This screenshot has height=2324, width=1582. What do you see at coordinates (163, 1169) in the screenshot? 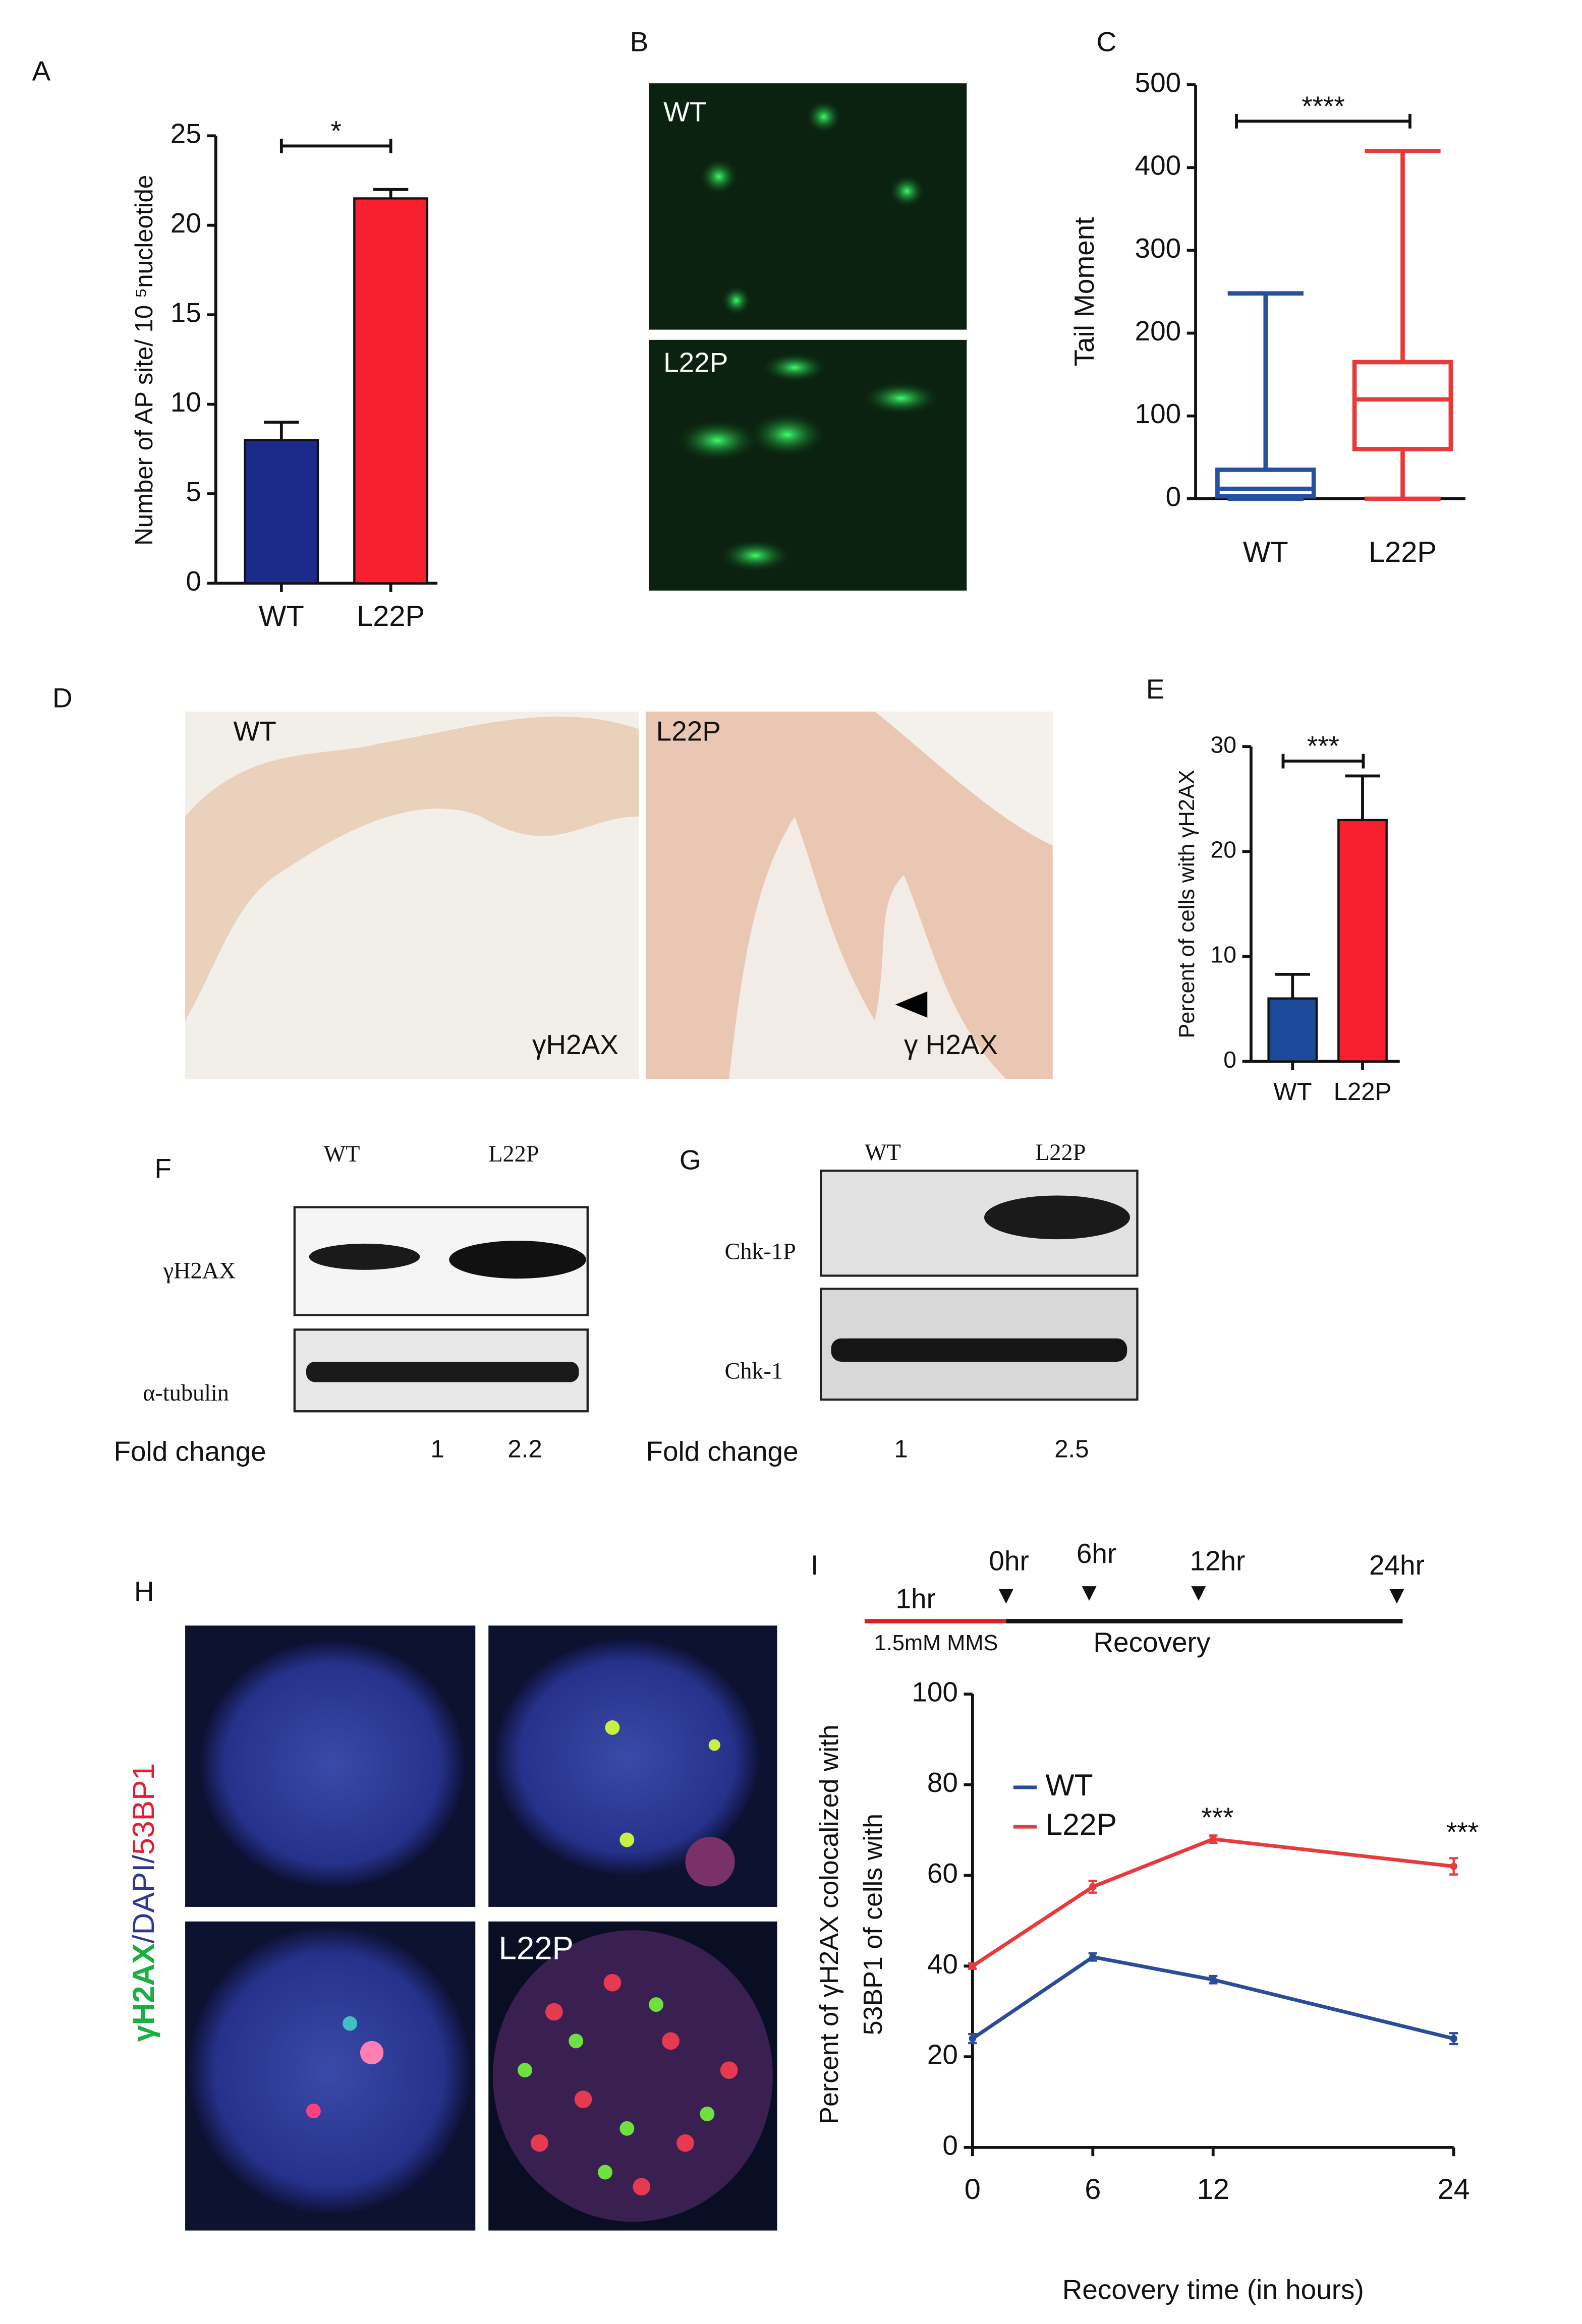
I see `panel-letter: F` at bounding box center [163, 1169].